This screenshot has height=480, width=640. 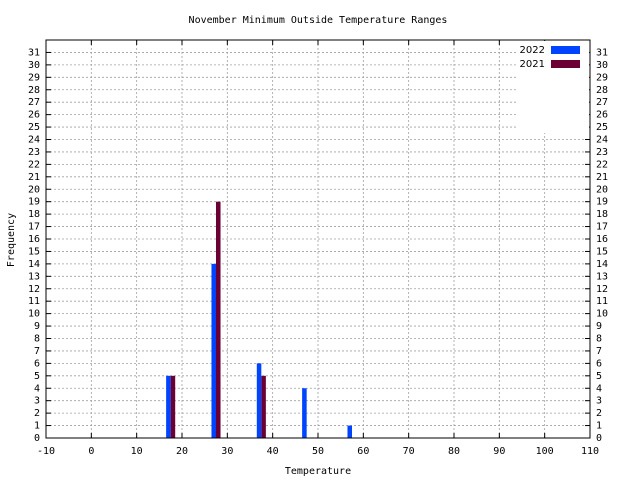 I want to click on x-tick-label: 20, so click(x=182, y=451).